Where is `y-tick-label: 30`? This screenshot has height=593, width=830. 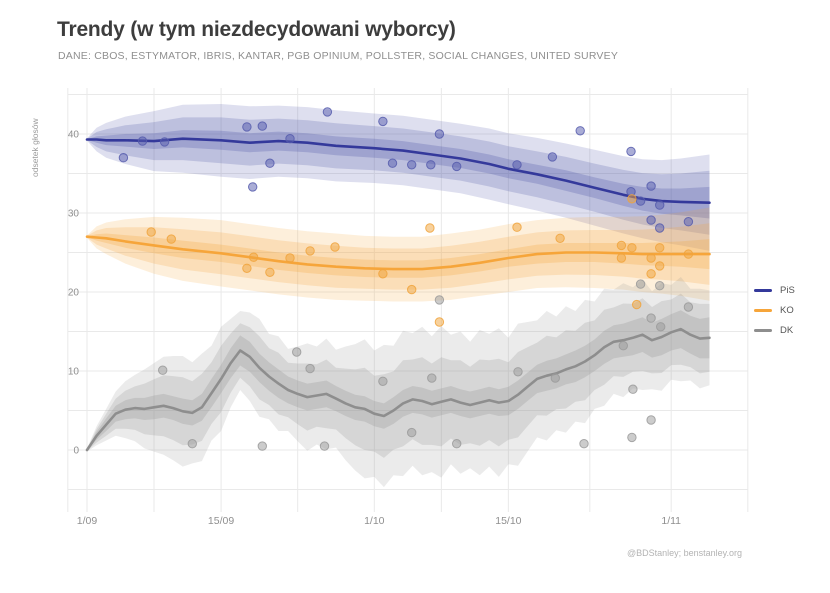 y-tick-label: 30 is located at coordinates (74, 214).